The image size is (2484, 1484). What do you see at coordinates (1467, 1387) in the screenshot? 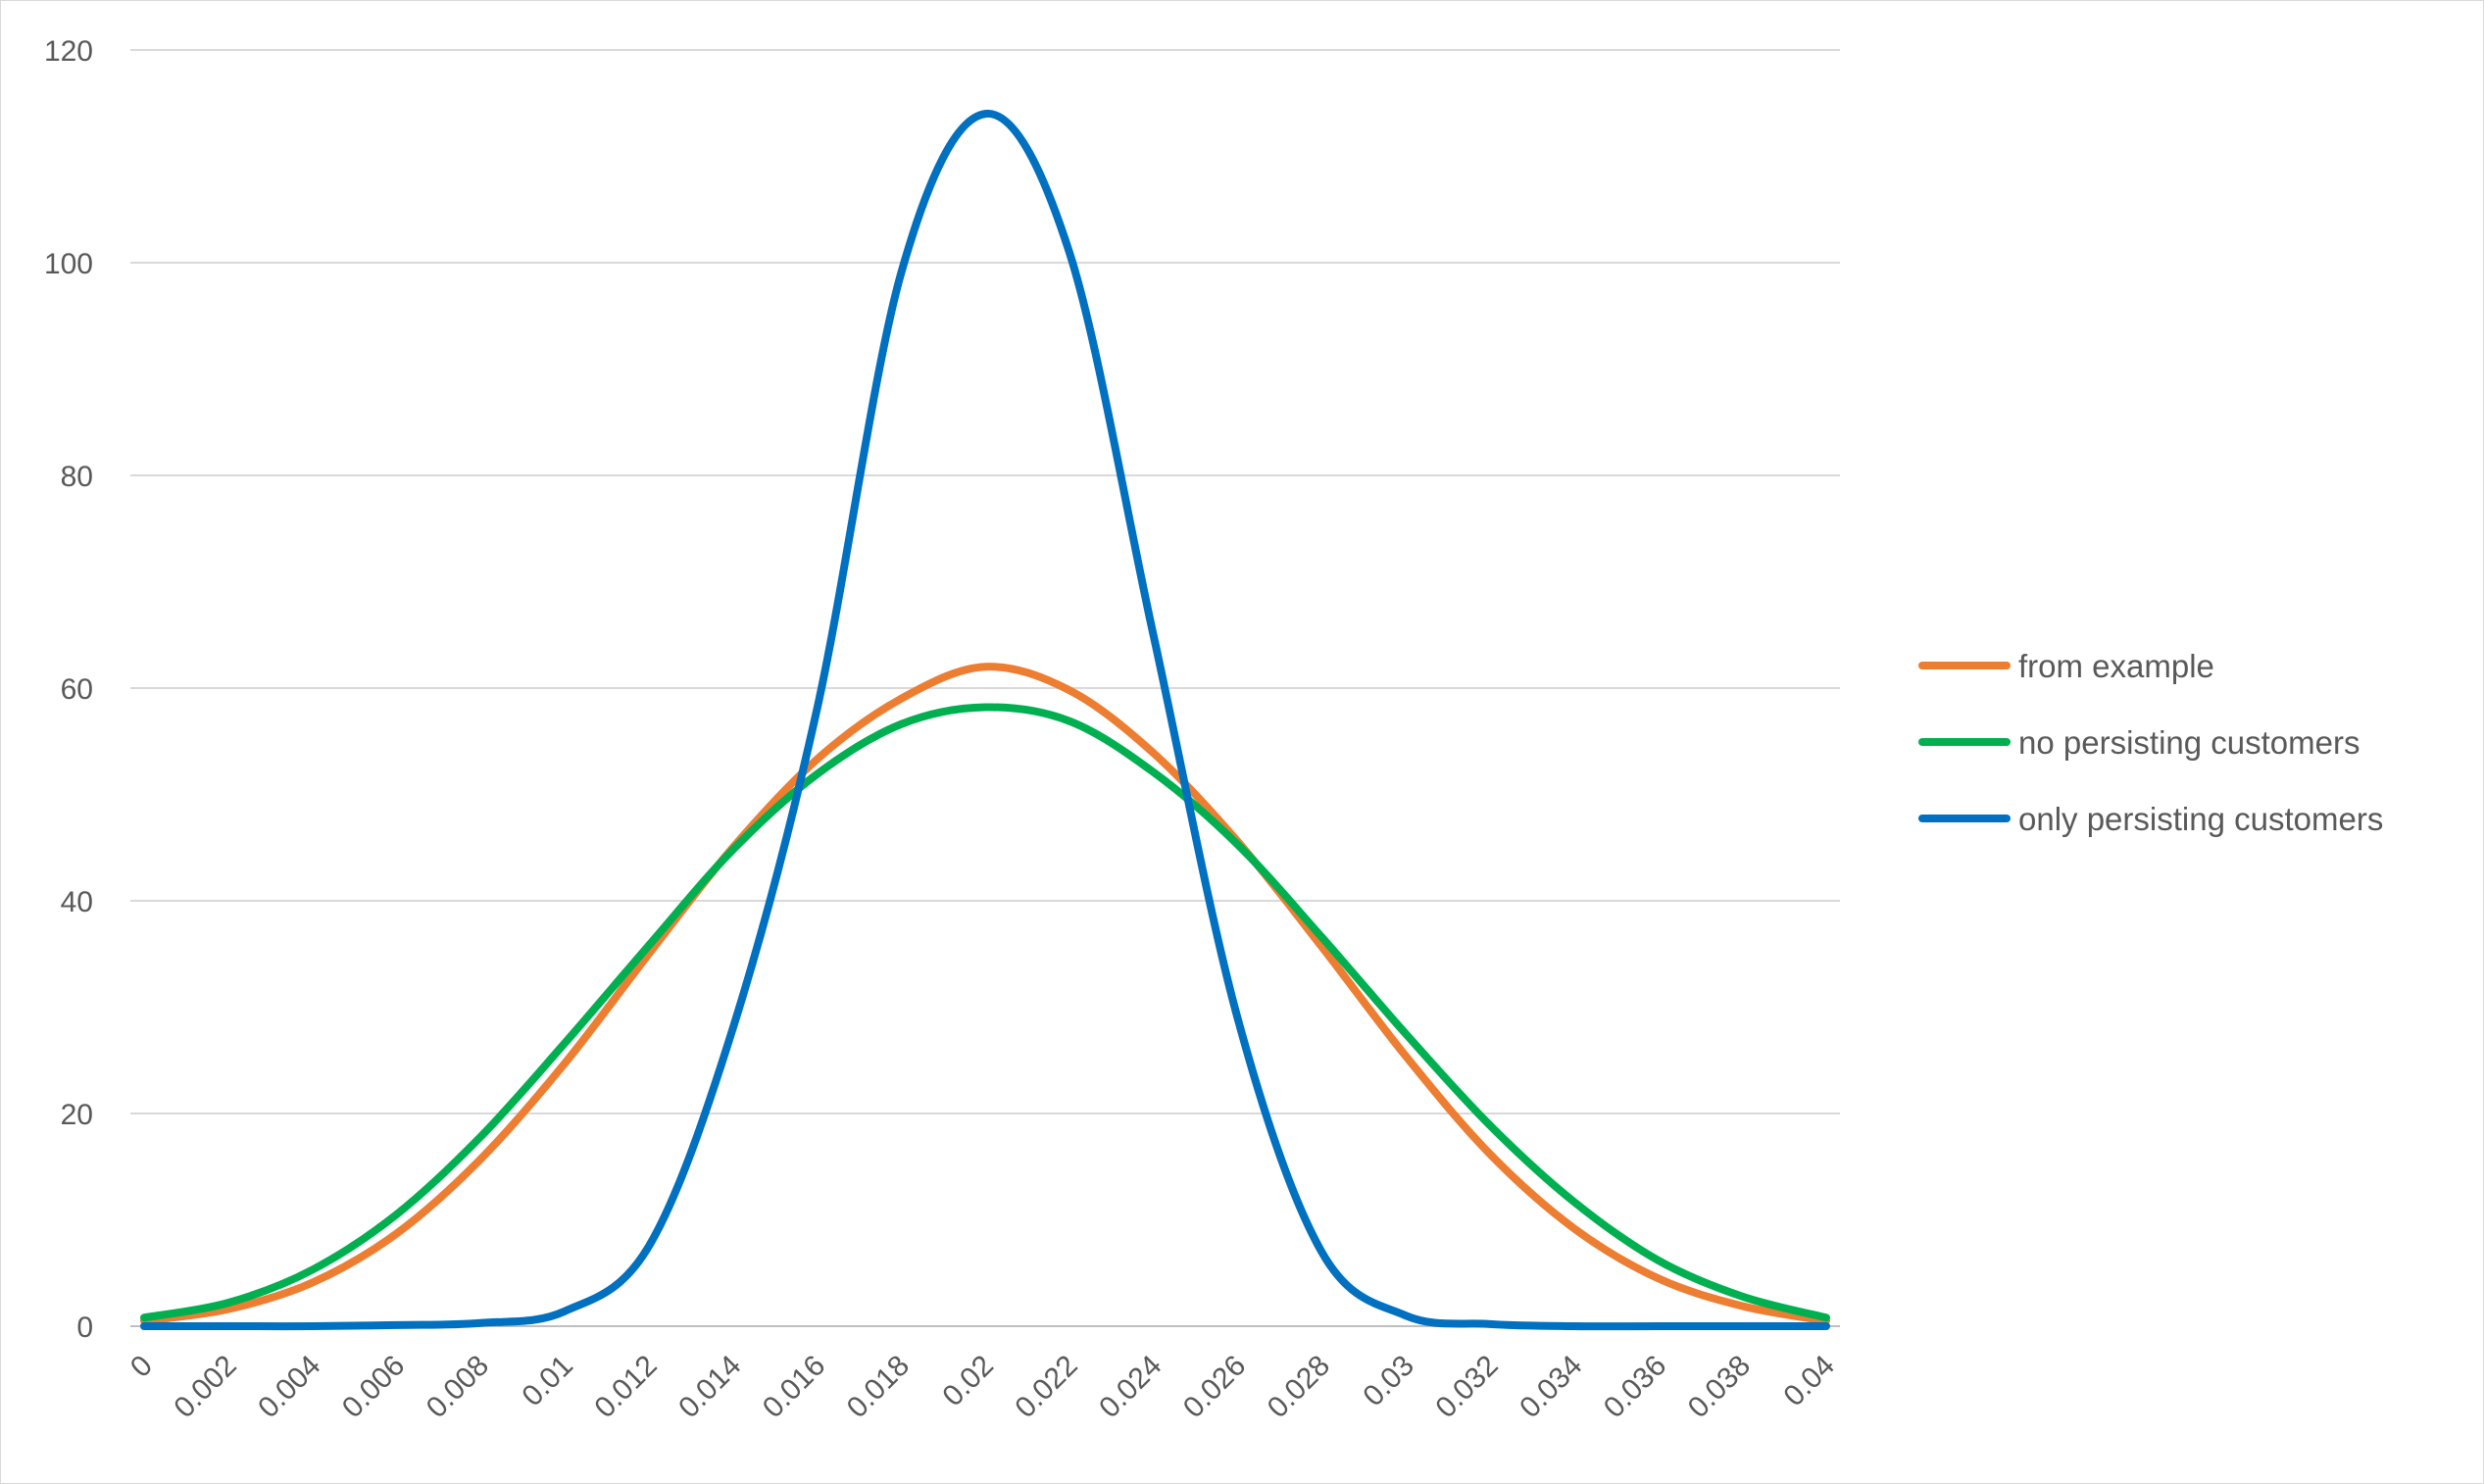
I see `x-tick-label: 0.032` at bounding box center [1467, 1387].